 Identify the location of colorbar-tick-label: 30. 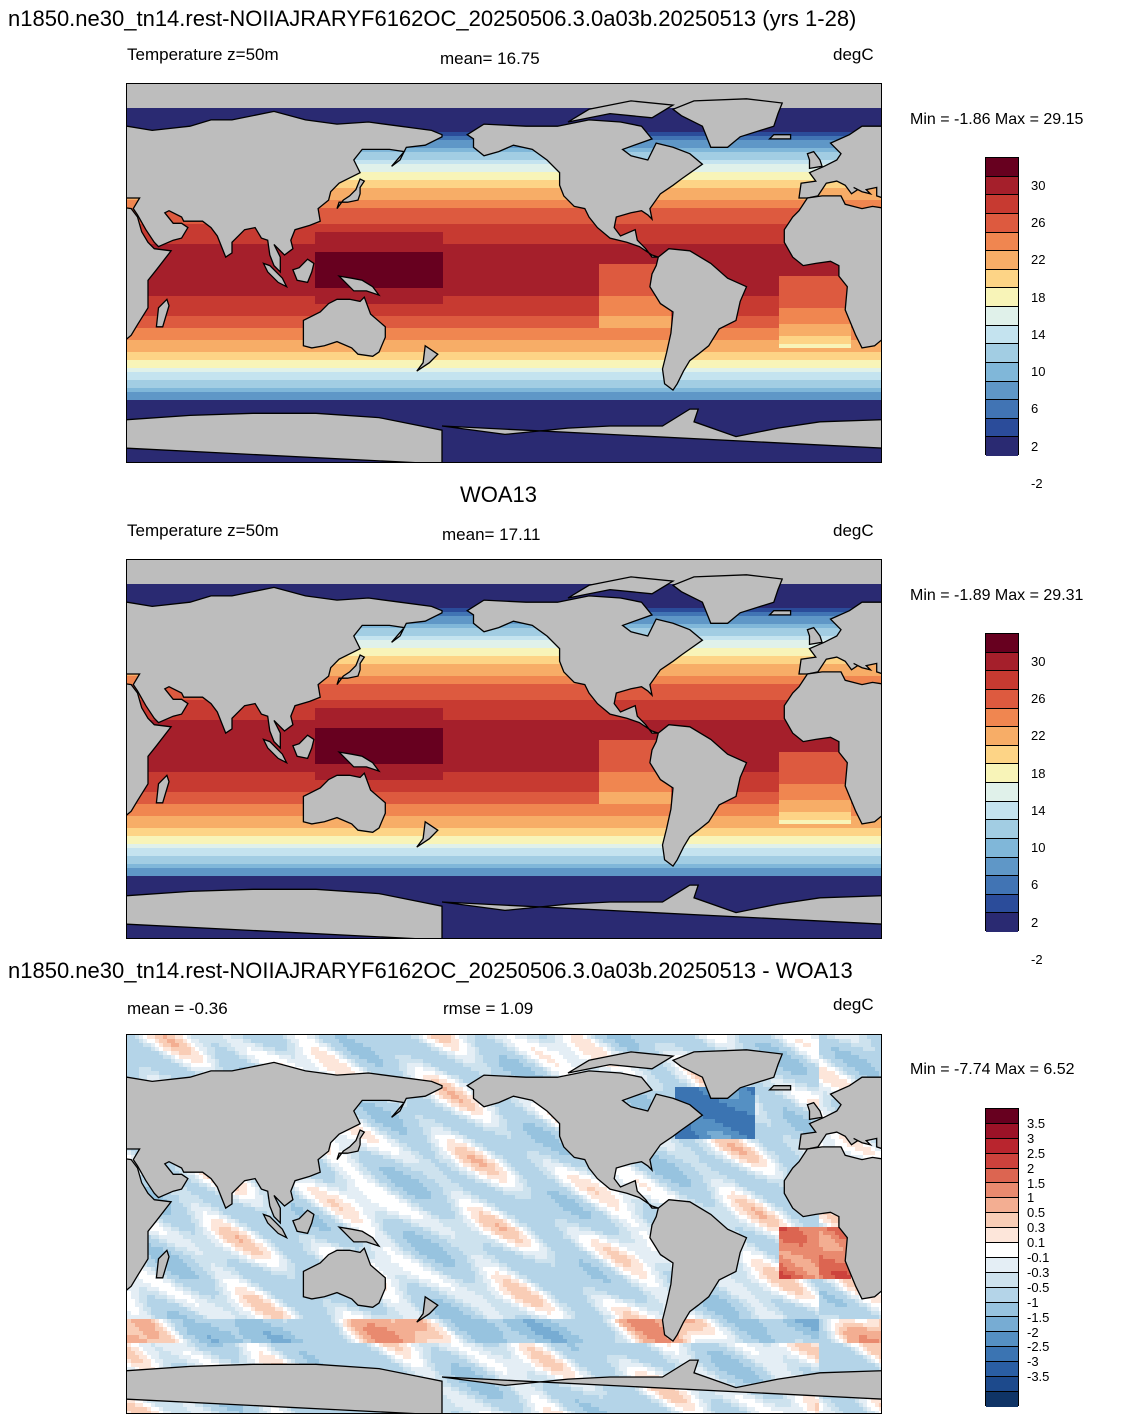
(1038, 661).